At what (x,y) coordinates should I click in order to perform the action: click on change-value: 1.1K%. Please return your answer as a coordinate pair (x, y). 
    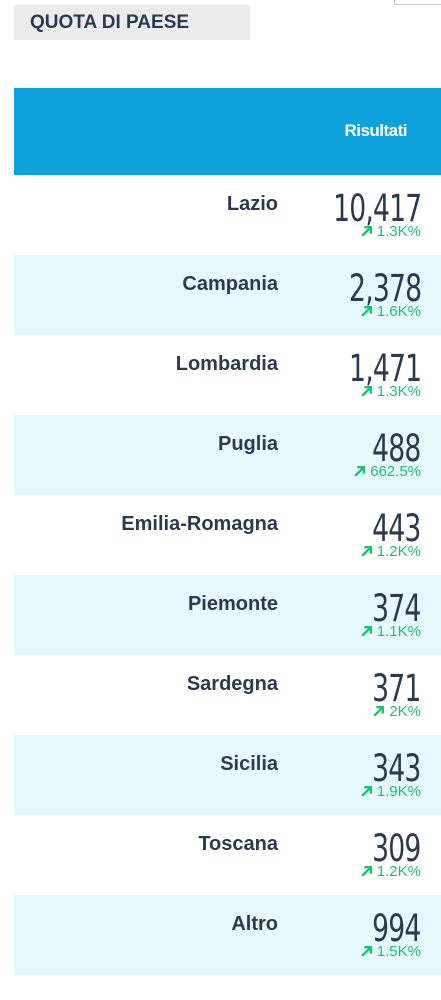
    Looking at the image, I should click on (398, 631).